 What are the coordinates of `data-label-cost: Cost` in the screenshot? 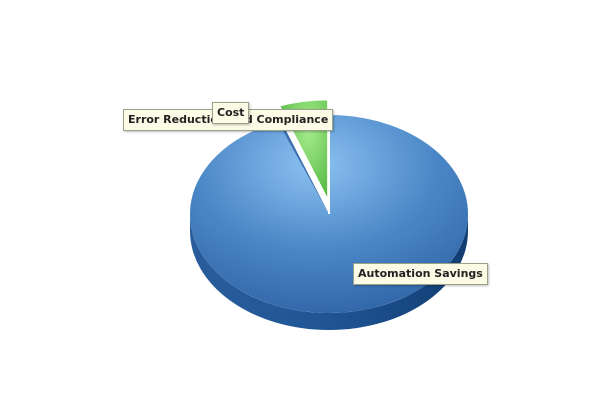 It's located at (231, 113).